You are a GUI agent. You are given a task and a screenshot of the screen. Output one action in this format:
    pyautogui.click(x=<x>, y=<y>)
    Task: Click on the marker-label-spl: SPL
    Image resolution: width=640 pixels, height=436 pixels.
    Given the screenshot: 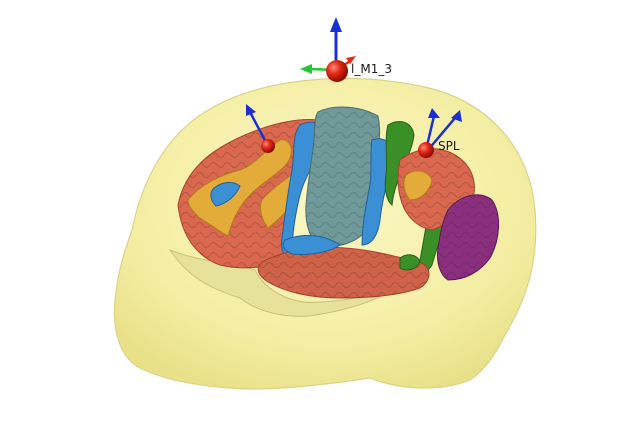 What is the action you would take?
    pyautogui.click(x=449, y=146)
    